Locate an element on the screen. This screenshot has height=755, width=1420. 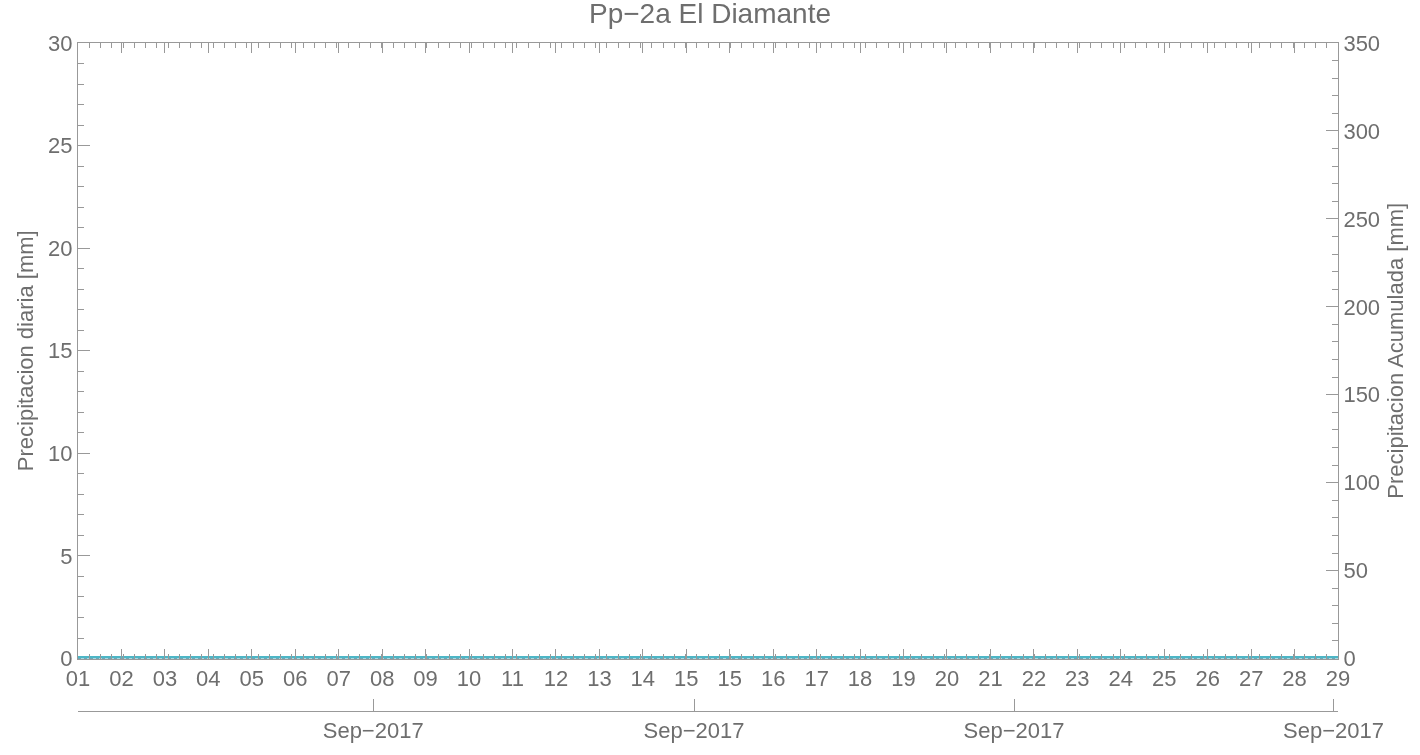
y2-tick-label: 350 is located at coordinates (1362, 43).